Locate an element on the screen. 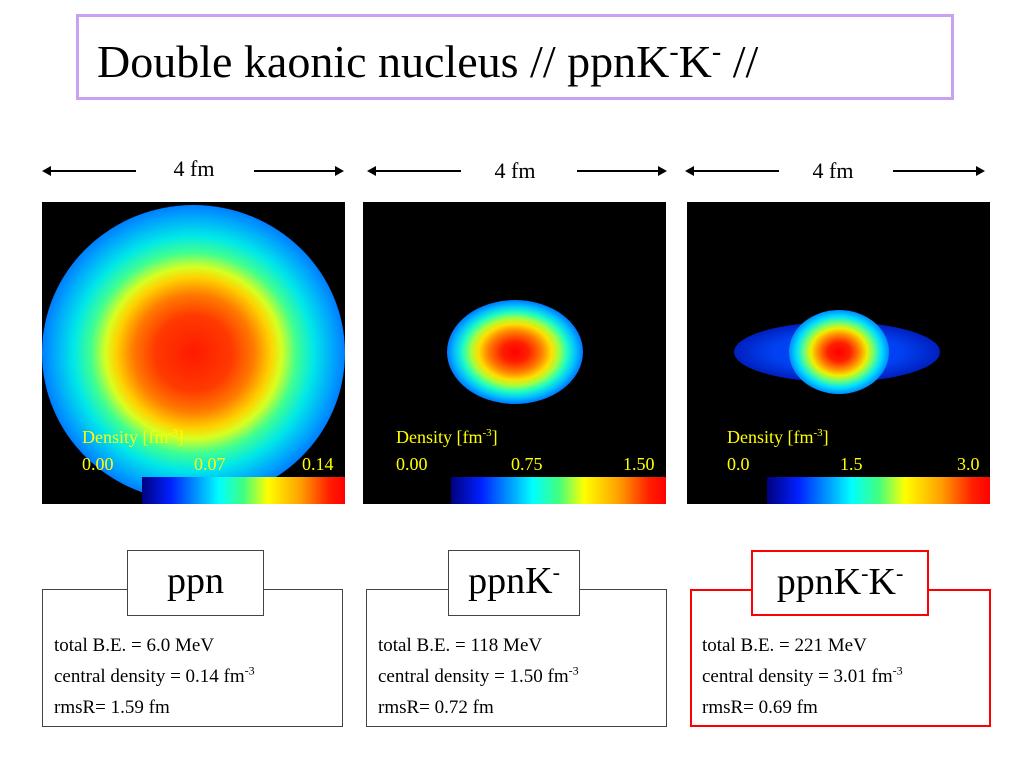 This screenshot has width=1024, height=768. central-density: central density = 3.01 fm-3 is located at coordinates (802, 675).